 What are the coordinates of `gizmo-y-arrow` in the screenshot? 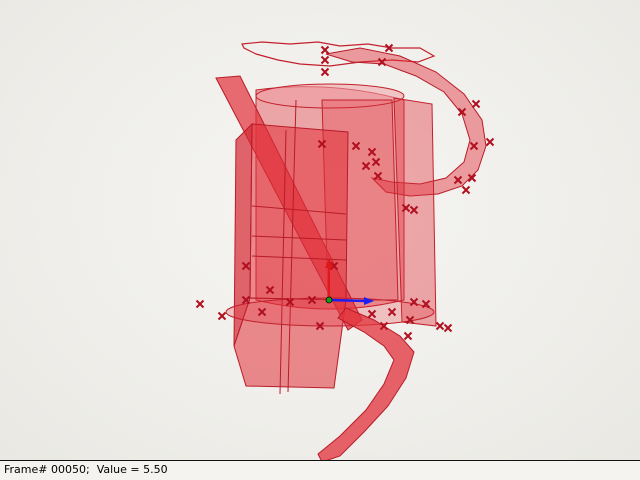 It's located at (329, 263).